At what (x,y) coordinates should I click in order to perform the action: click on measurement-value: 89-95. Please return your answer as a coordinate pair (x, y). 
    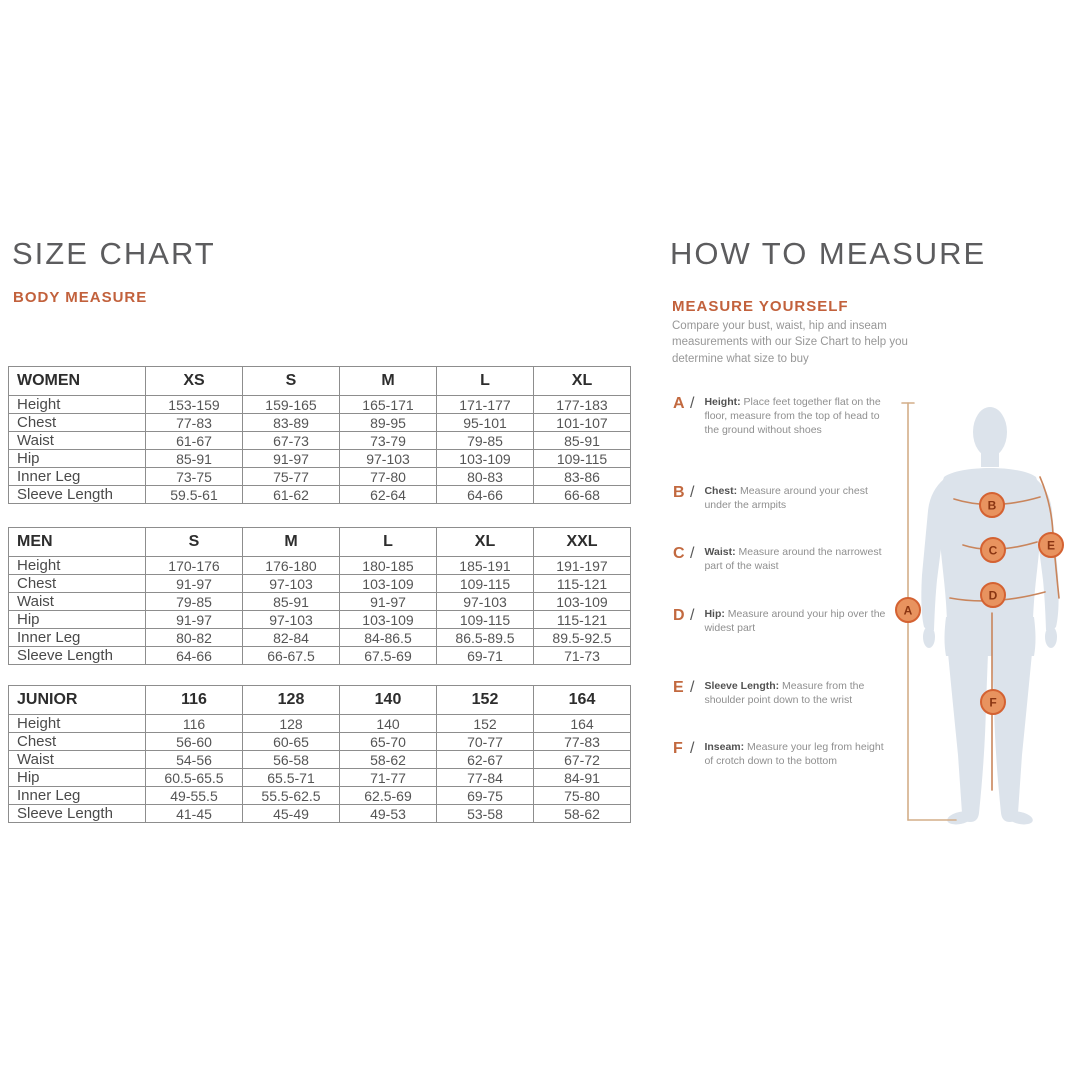
    Looking at the image, I should click on (388, 422).